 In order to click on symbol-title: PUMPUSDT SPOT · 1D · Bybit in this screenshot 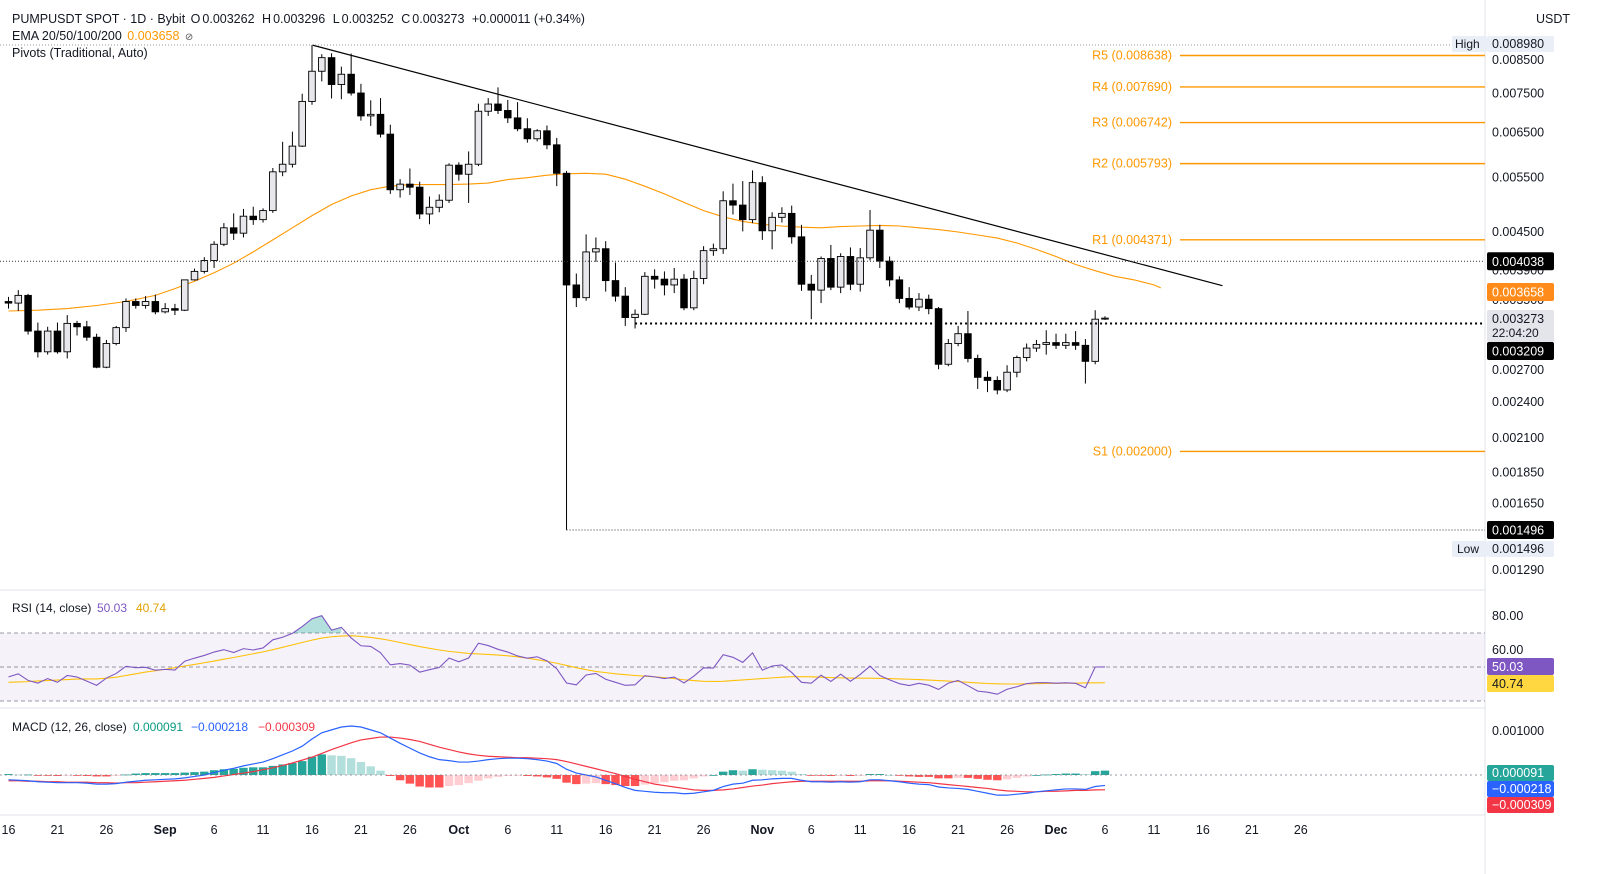, I will do `click(99, 19)`.